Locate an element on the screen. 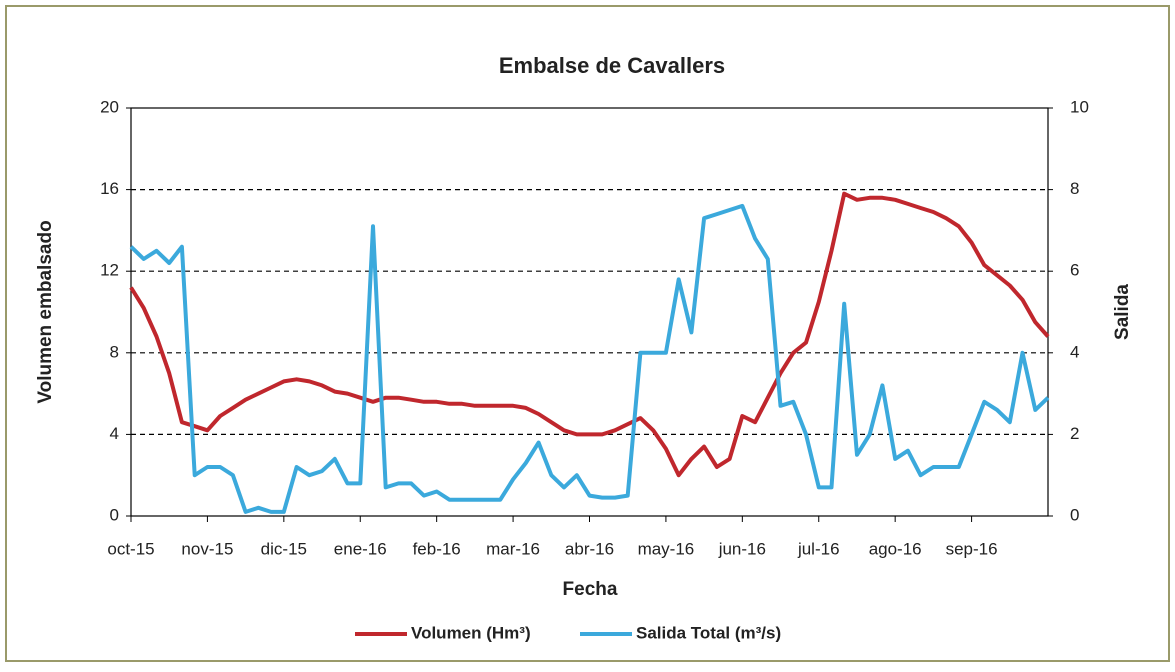 This screenshot has height=672, width=1175. y2-tick-label: 4 is located at coordinates (1074, 351).